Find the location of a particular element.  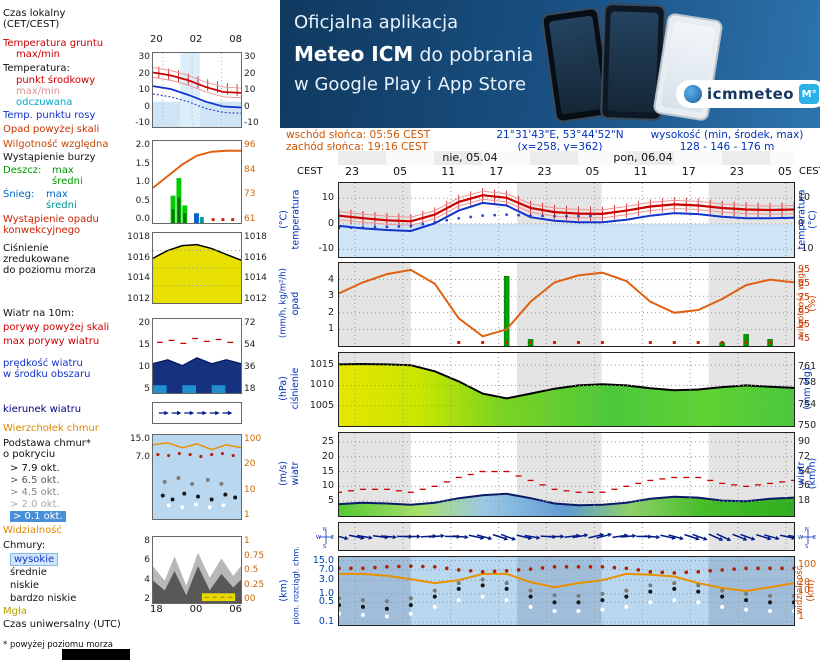

day-axis: nie, 05.04 pon, 06.04 is located at coordinates (566, 158).